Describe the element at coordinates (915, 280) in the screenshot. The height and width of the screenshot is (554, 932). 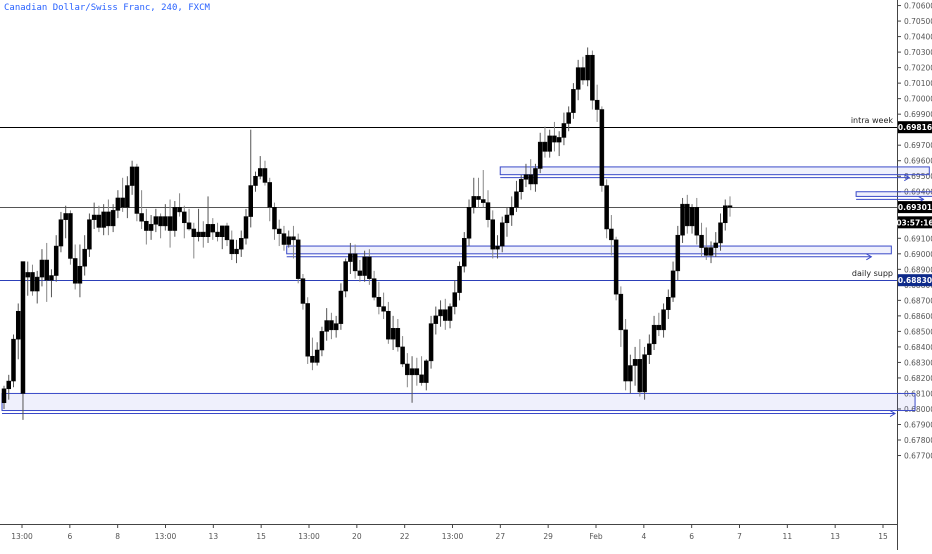
I see `price-tag-label: 0.68830` at that location.